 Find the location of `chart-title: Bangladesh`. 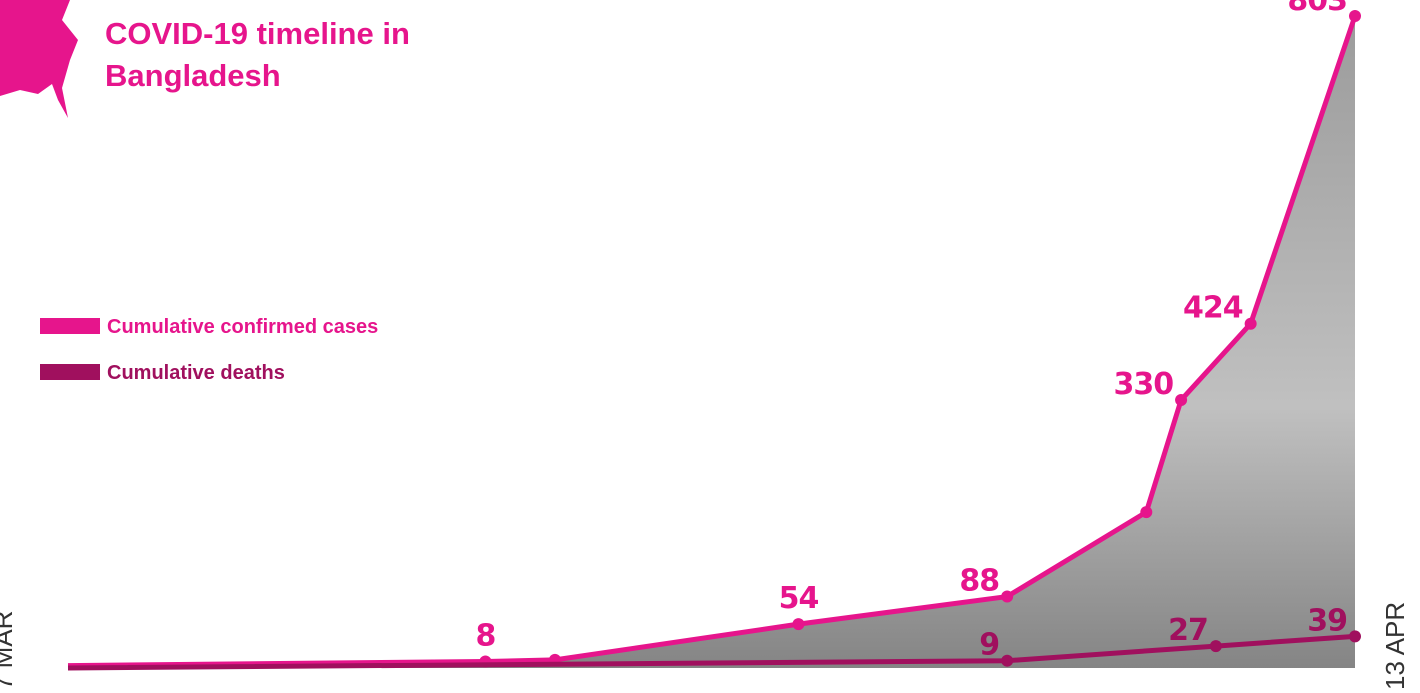

chart-title: Bangladesh is located at coordinates (193, 75).